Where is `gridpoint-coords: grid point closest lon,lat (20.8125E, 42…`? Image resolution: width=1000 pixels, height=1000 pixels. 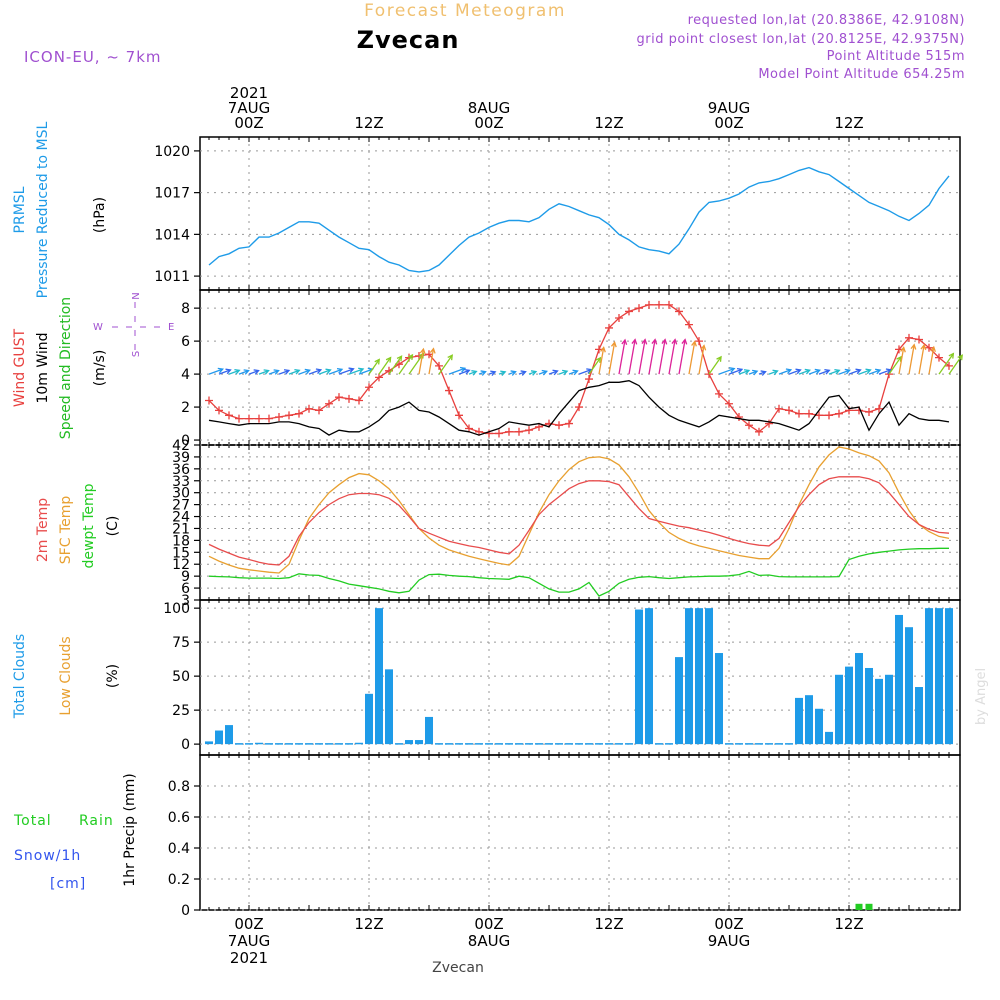
gridpoint-coords: grid point closest lon,lat (20.8125E, 42… is located at coordinates (801, 39).